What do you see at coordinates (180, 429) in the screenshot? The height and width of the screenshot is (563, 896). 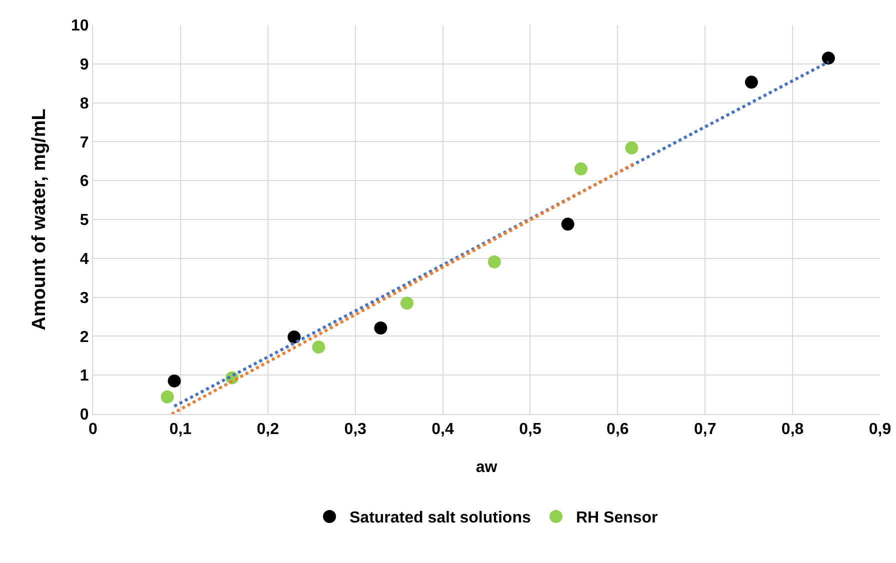 I see `x-tick-label: 0,1` at bounding box center [180, 429].